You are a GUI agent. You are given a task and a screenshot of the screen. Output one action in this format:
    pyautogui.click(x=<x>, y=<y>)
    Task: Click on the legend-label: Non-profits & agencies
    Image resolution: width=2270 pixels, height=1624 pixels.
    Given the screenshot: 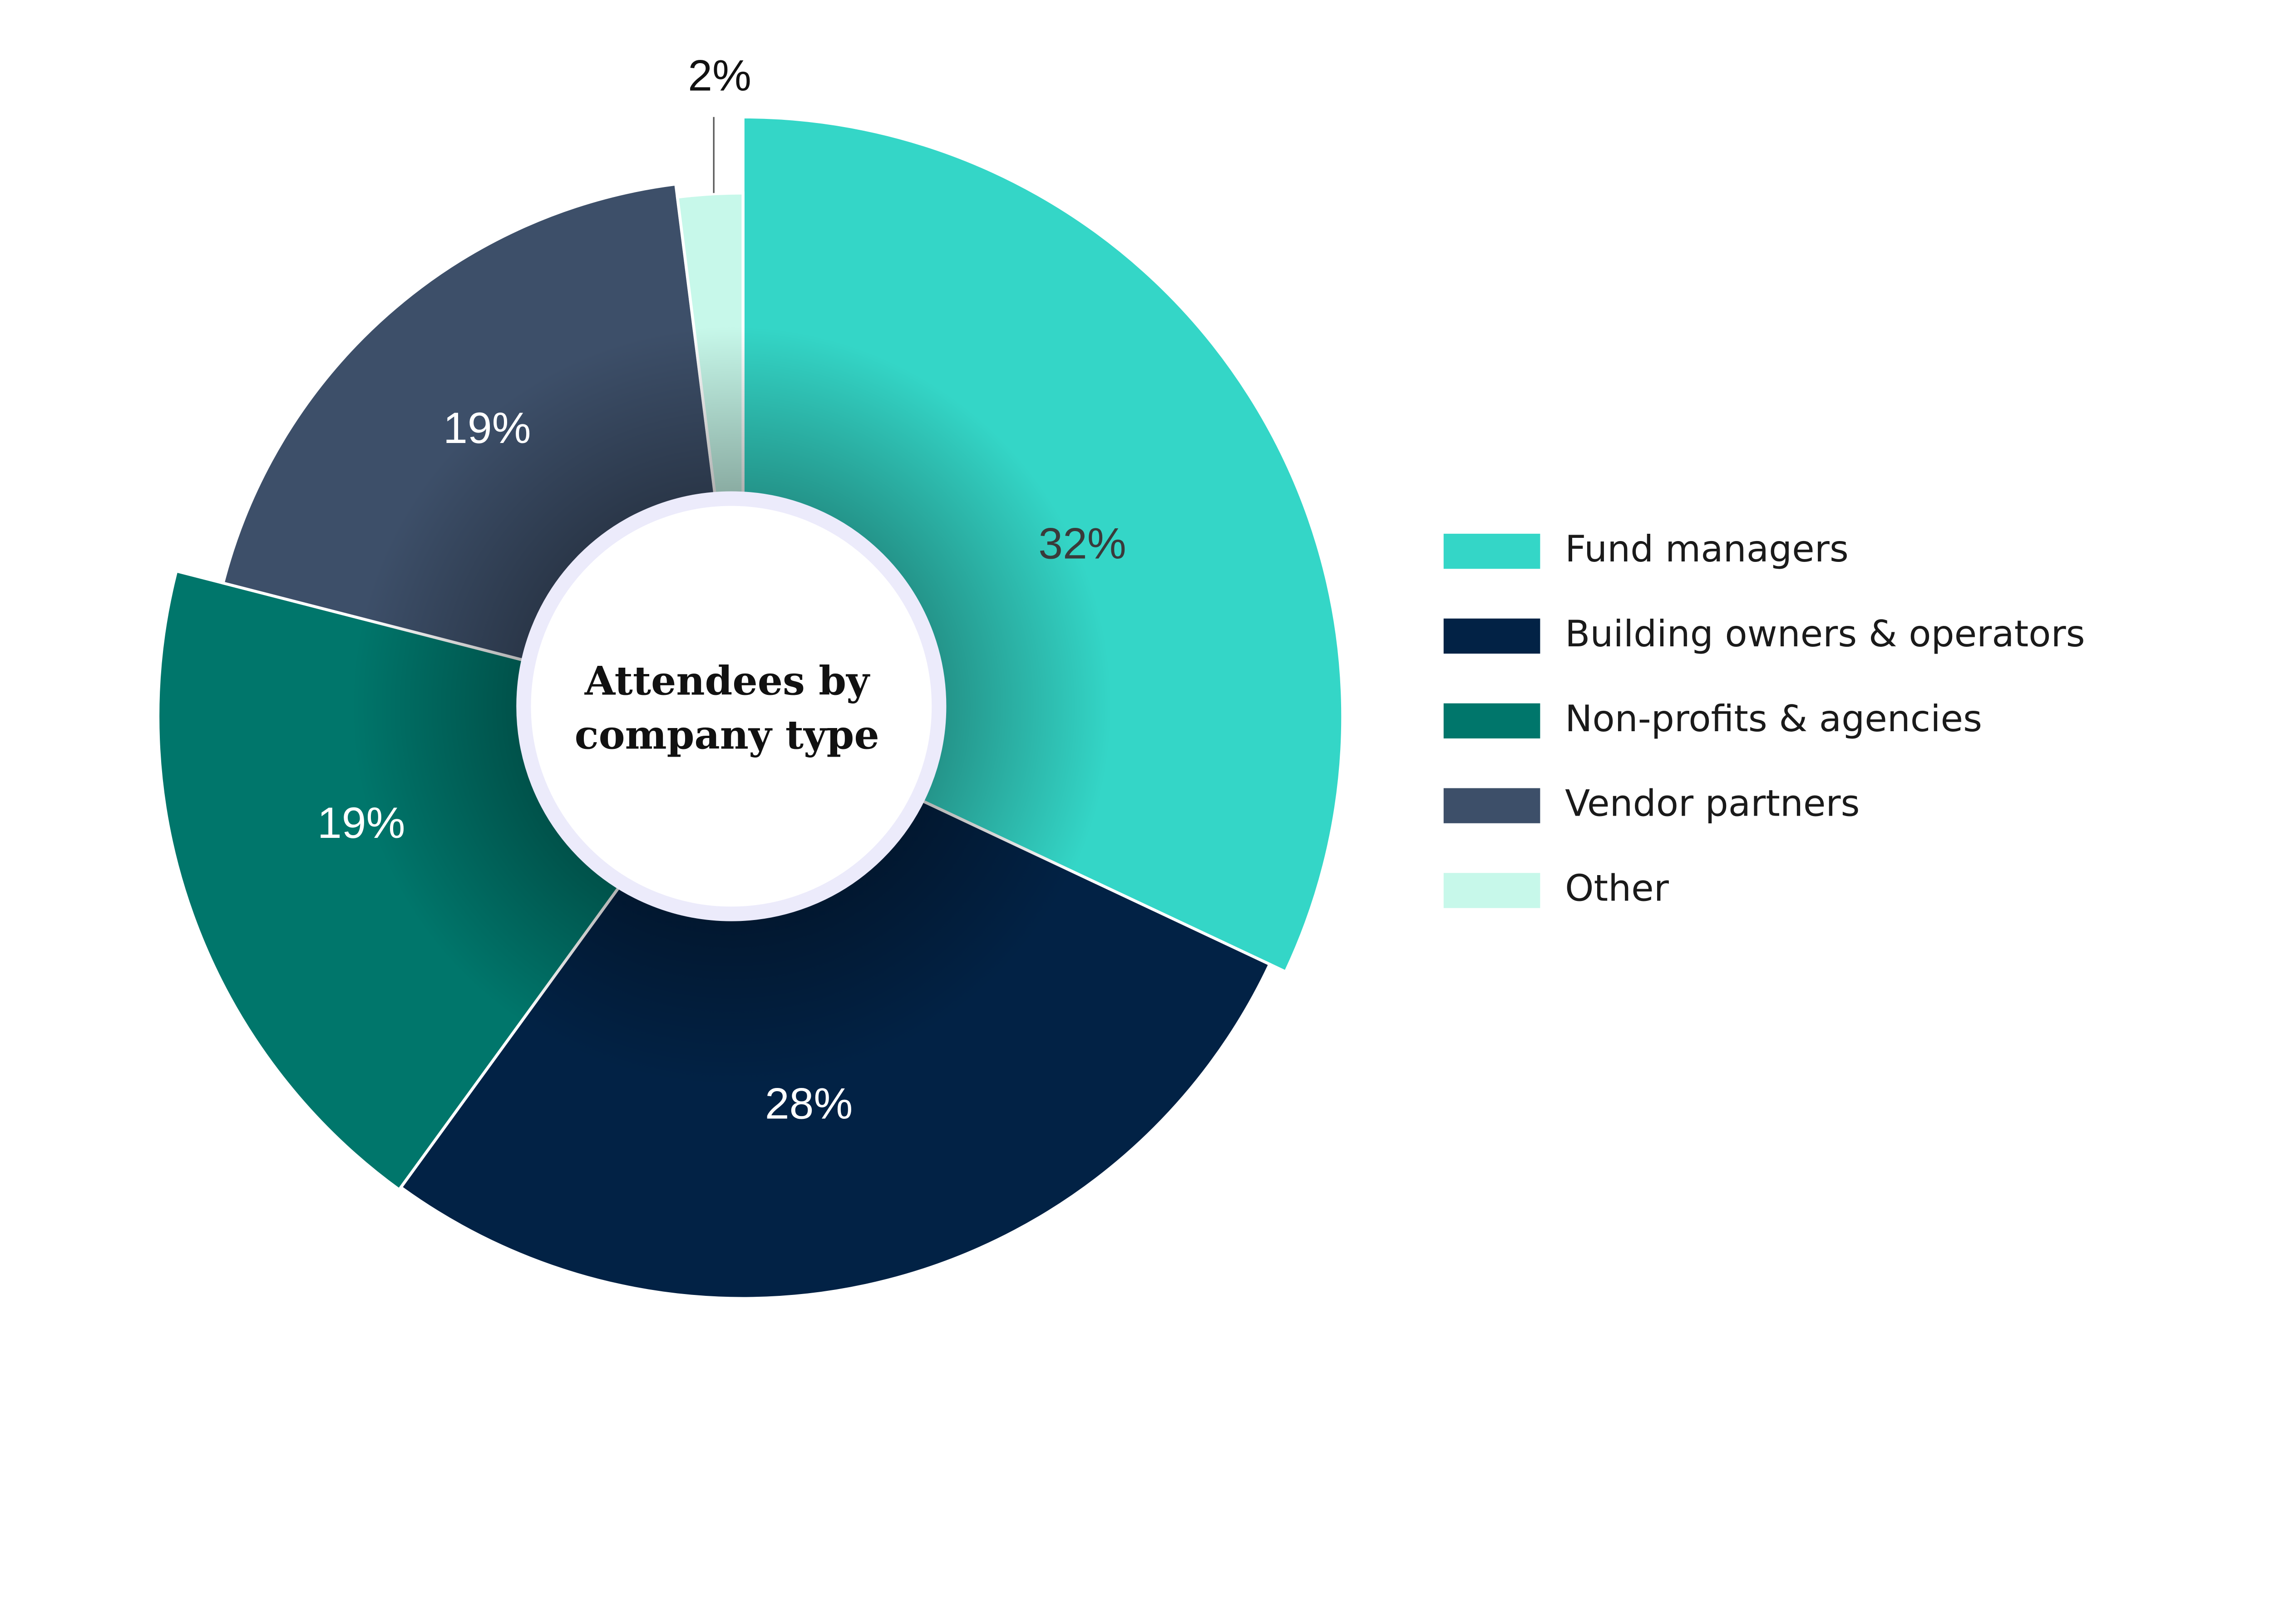 What is the action you would take?
    pyautogui.click(x=1773, y=718)
    